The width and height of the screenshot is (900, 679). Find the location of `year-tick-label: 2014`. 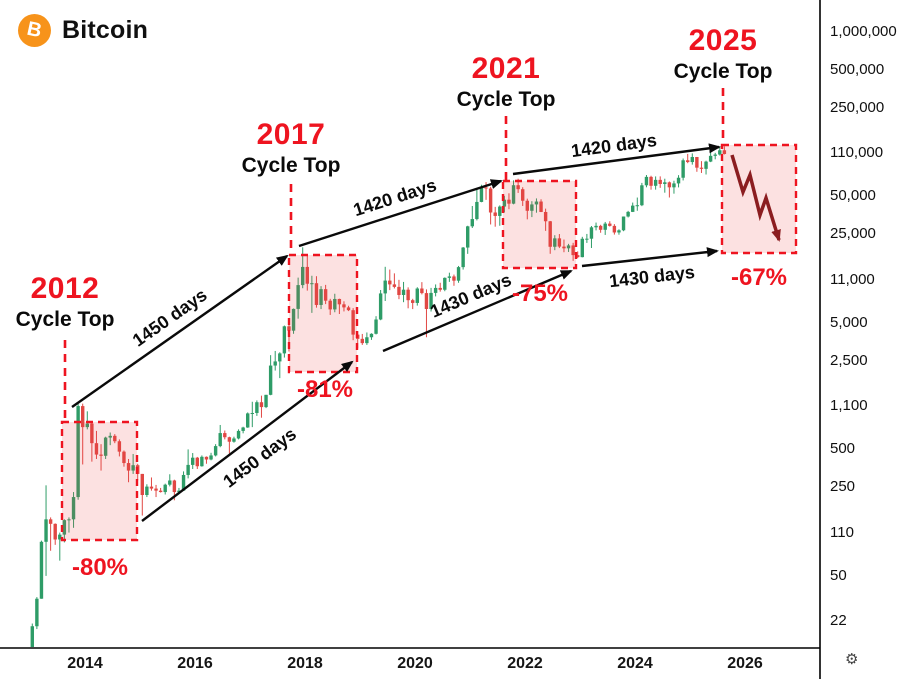

year-tick-label: 2014 is located at coordinates (85, 663).